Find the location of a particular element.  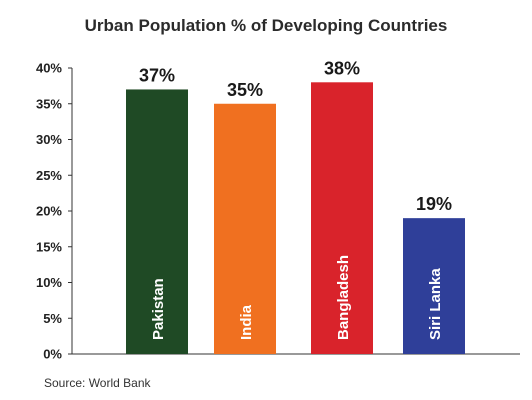

y-tick-label: 35% is located at coordinates (49, 103).